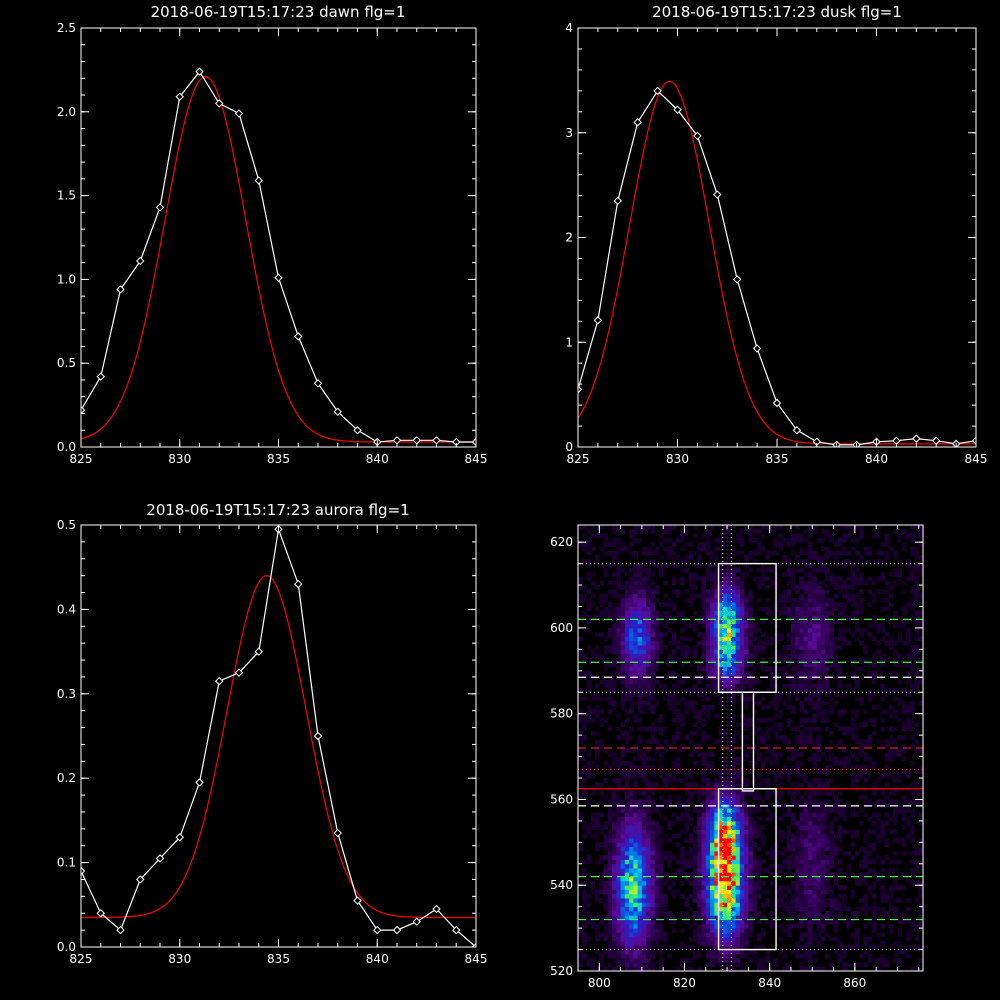 This screenshot has height=1000, width=1000. What do you see at coordinates (160, 207) in the screenshot?
I see `data-point-dawn` at bounding box center [160, 207].